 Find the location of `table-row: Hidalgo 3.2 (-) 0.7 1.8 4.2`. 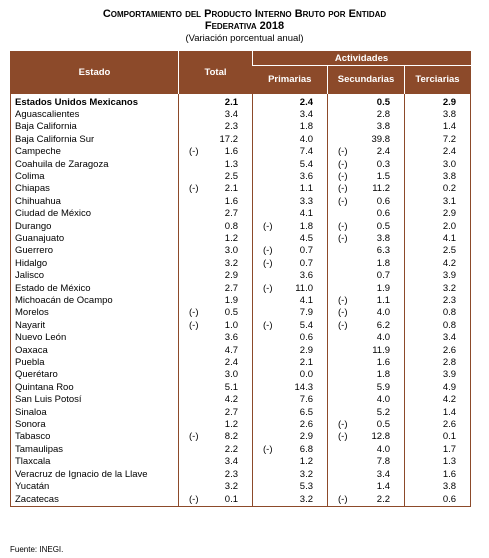

table-row: Hidalgo 3.2 (-) 0.7 1.8 4.2 is located at coordinates (240, 264).